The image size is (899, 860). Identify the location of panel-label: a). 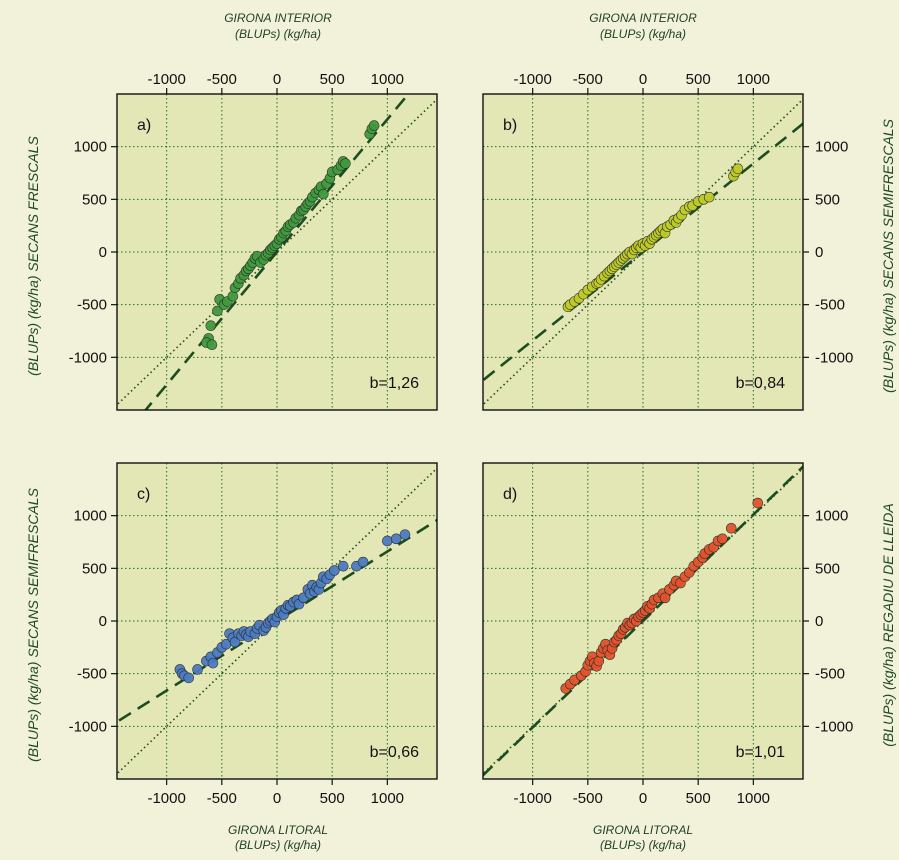
(144, 125).